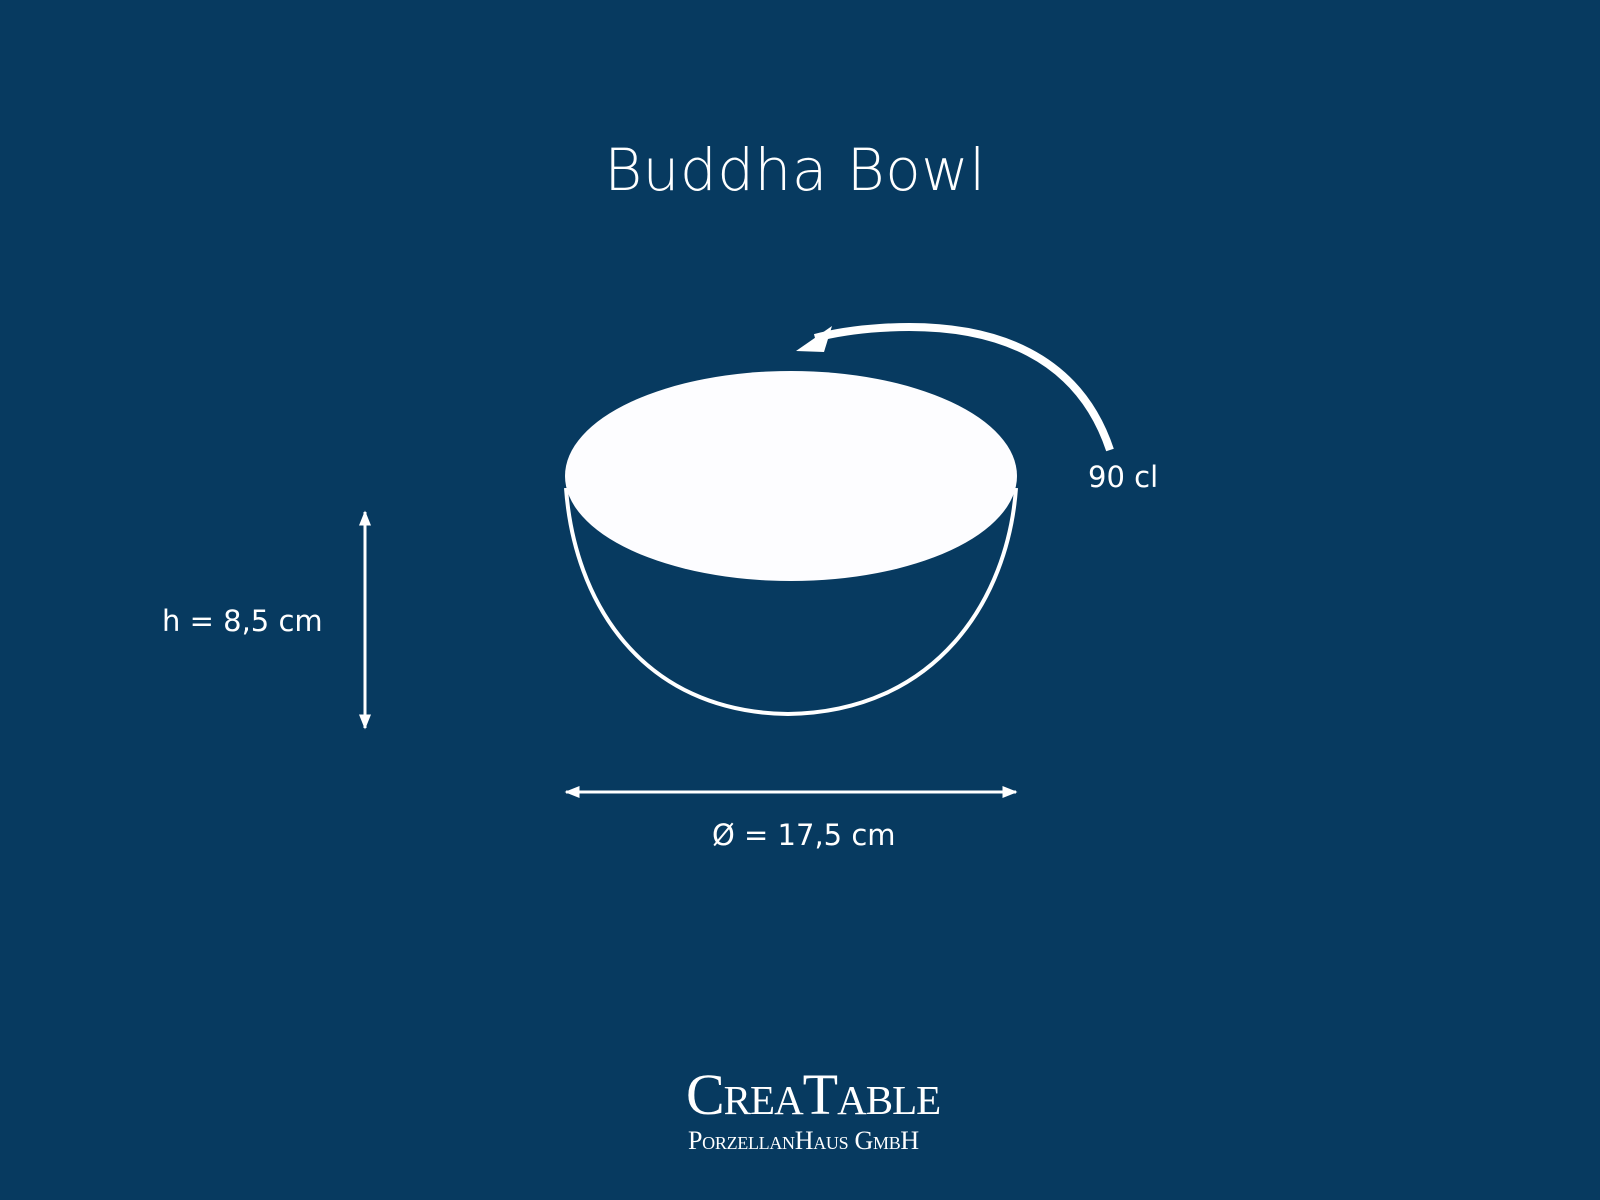  What do you see at coordinates (804, 835) in the screenshot?
I see `diameter-label: Ø = 17,5 cm` at bounding box center [804, 835].